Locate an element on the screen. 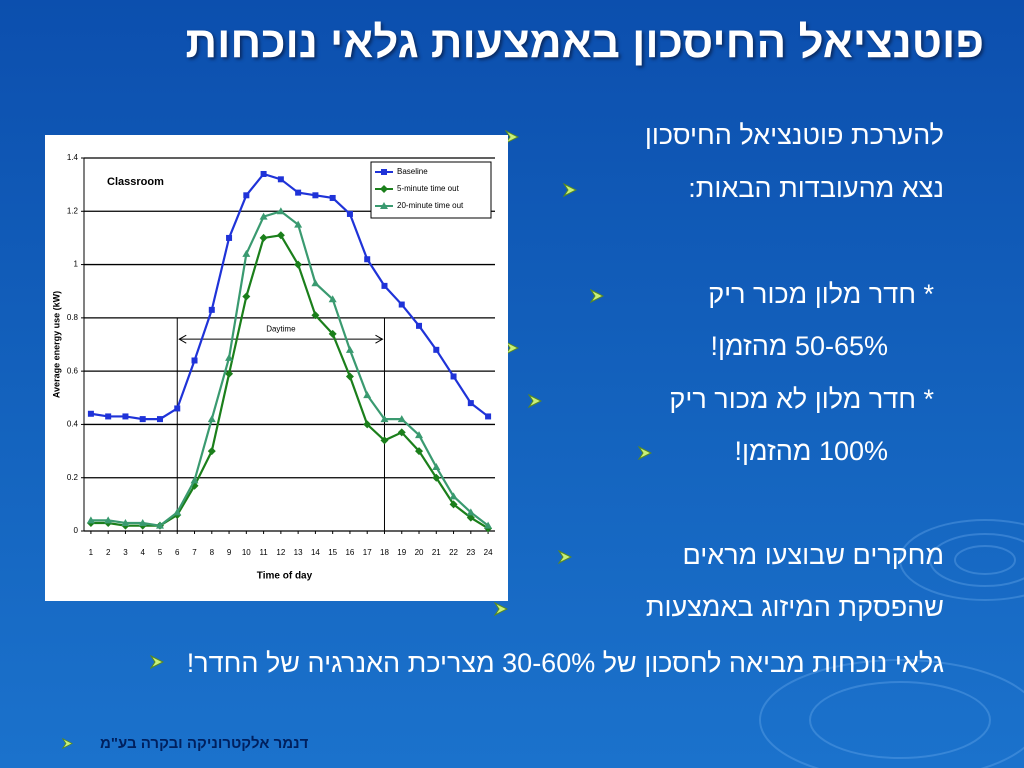 Image resolution: width=1024 pixels, height=768 pixels. x-tick-label: 17 is located at coordinates (367, 552).